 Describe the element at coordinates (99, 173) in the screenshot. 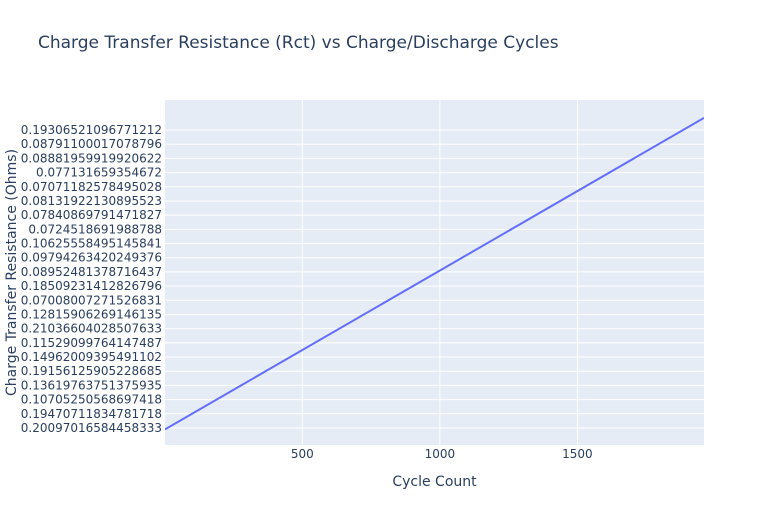

I see `y-tick-label: 0.077131659354672` at that location.